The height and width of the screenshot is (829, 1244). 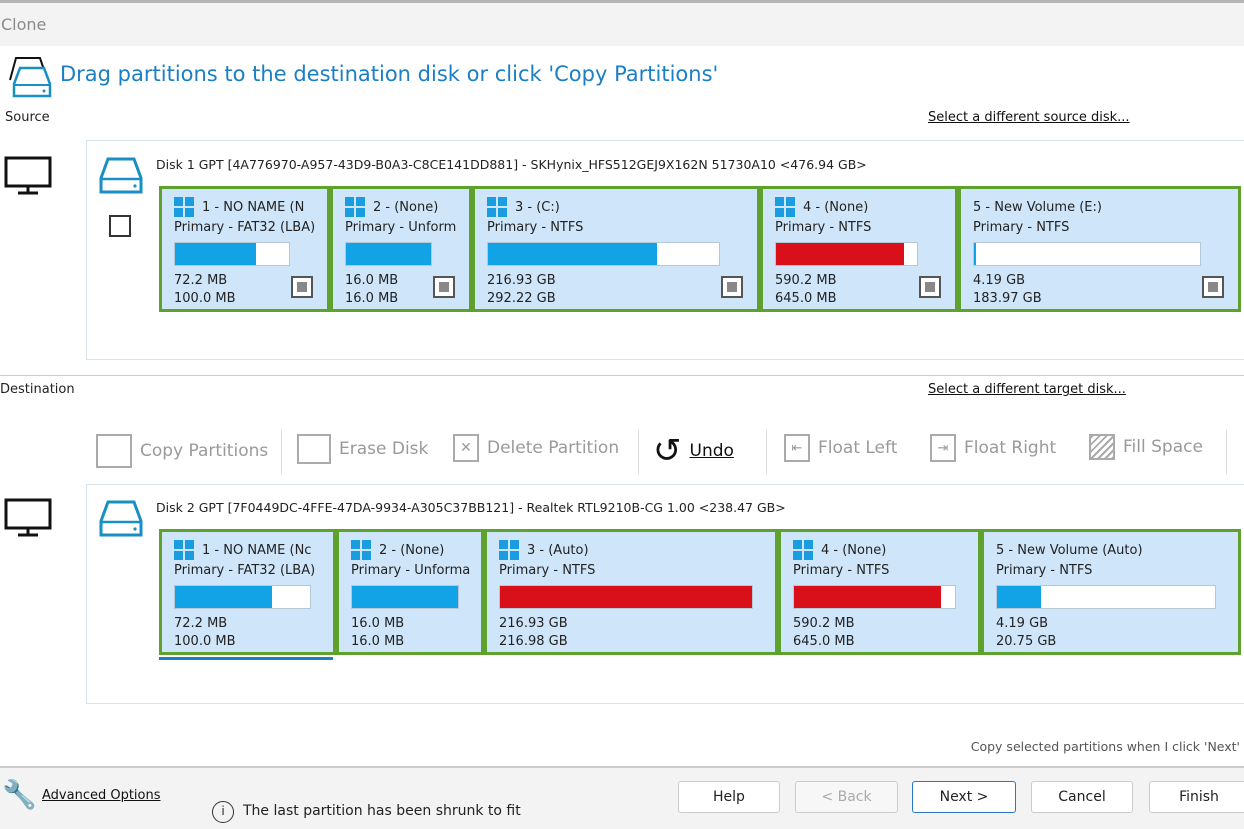 I want to click on float-right-button: ⇥ Float Right, so click(x=993, y=448).